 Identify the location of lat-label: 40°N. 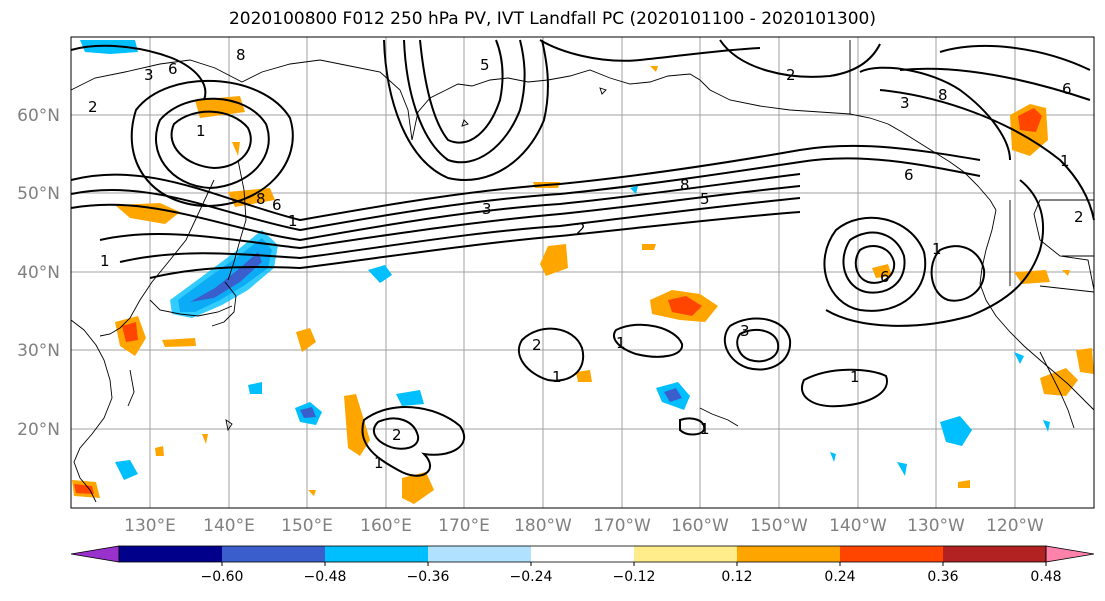
(38, 273).